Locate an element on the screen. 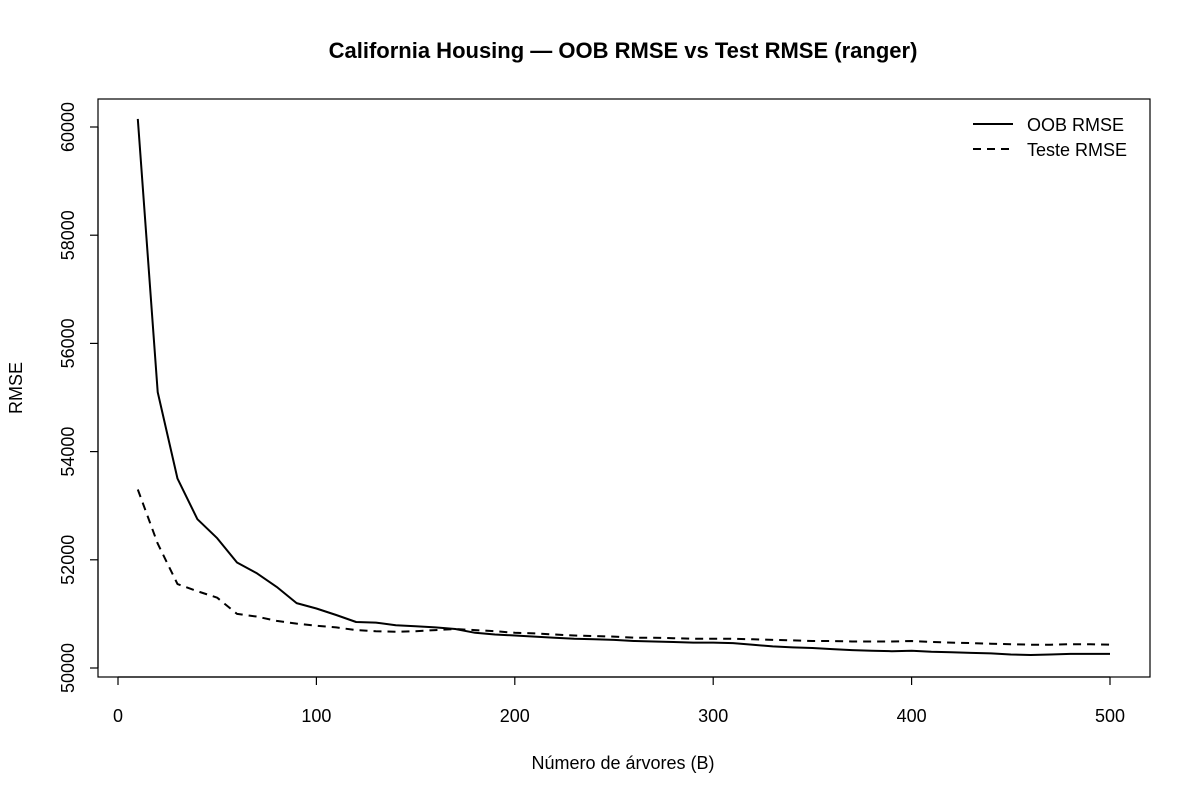 The image size is (1200, 800). x-tick-label: 0 is located at coordinates (118, 716).